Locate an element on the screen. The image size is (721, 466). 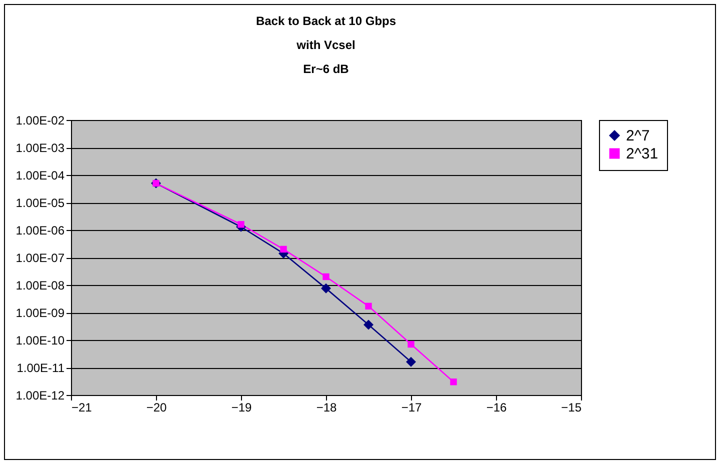
x-tick-label: −20 is located at coordinates (156, 407).